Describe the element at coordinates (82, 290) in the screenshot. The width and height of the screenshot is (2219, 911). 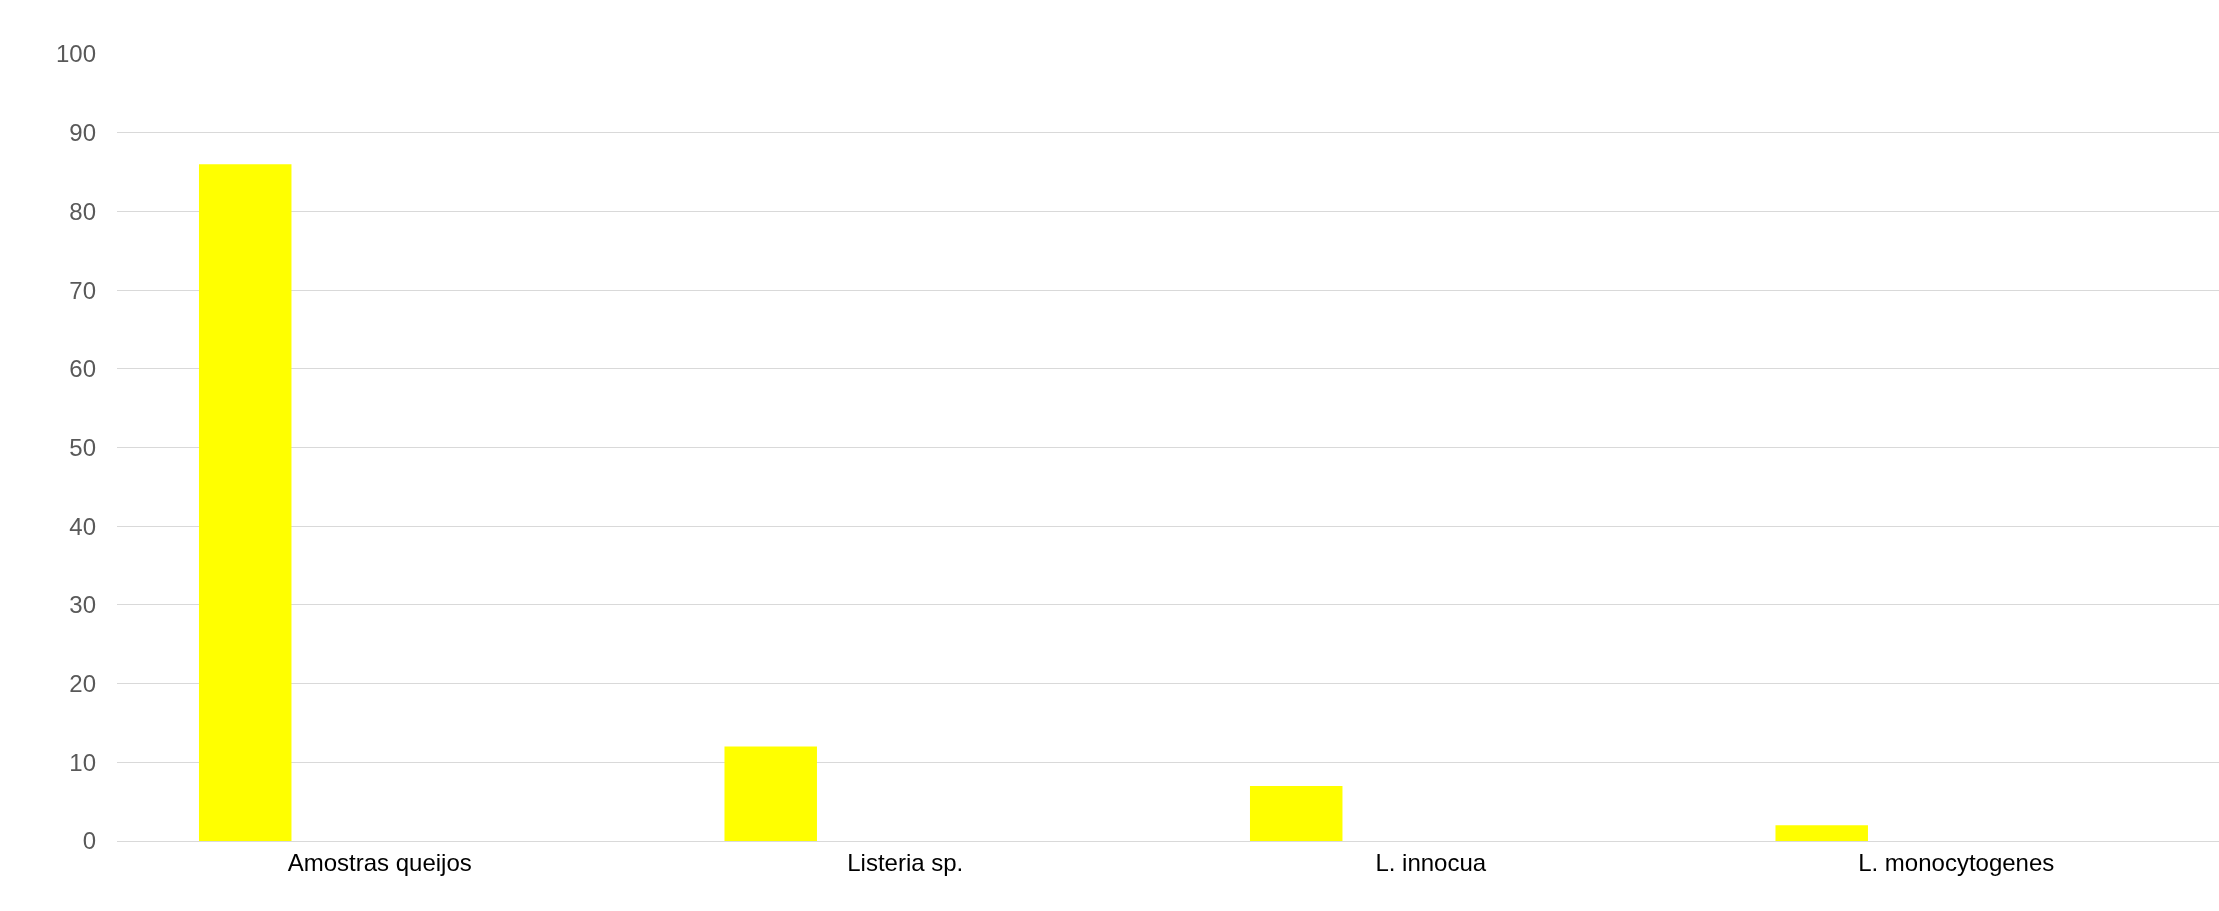
I see `y-tick-label: 70` at that location.